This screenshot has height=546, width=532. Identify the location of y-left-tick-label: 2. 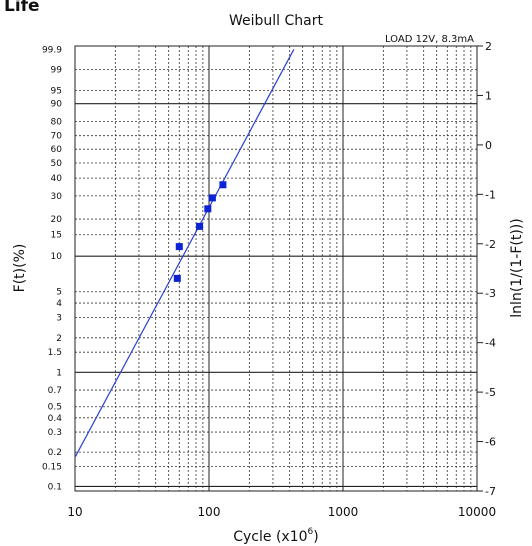
(59, 339).